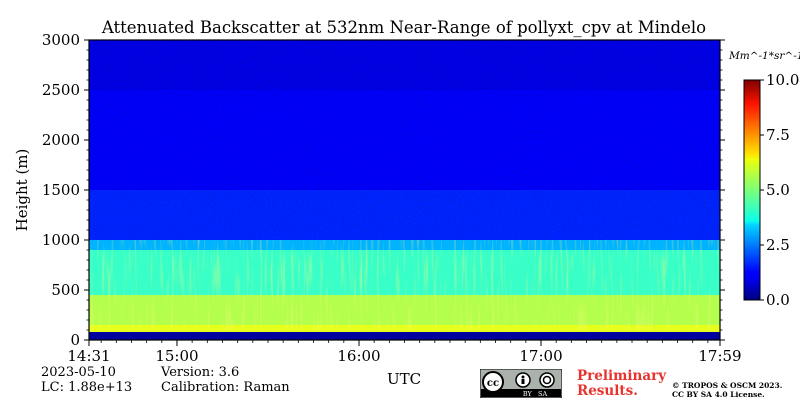 The width and height of the screenshot is (800, 400). What do you see at coordinates (61, 40) in the screenshot?
I see `y-tick-label: 3000` at bounding box center [61, 40].